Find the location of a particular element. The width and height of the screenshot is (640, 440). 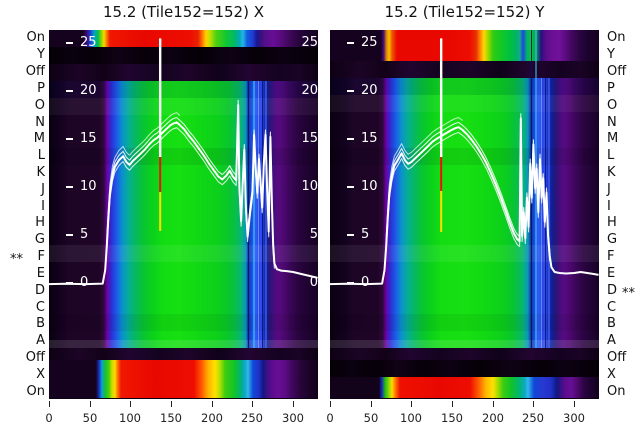

heatmap-row-y-off is located at coordinates (183, 55).